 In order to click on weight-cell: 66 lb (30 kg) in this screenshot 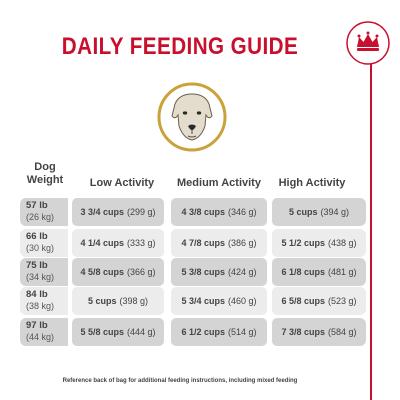, I will do `click(44, 243)`.